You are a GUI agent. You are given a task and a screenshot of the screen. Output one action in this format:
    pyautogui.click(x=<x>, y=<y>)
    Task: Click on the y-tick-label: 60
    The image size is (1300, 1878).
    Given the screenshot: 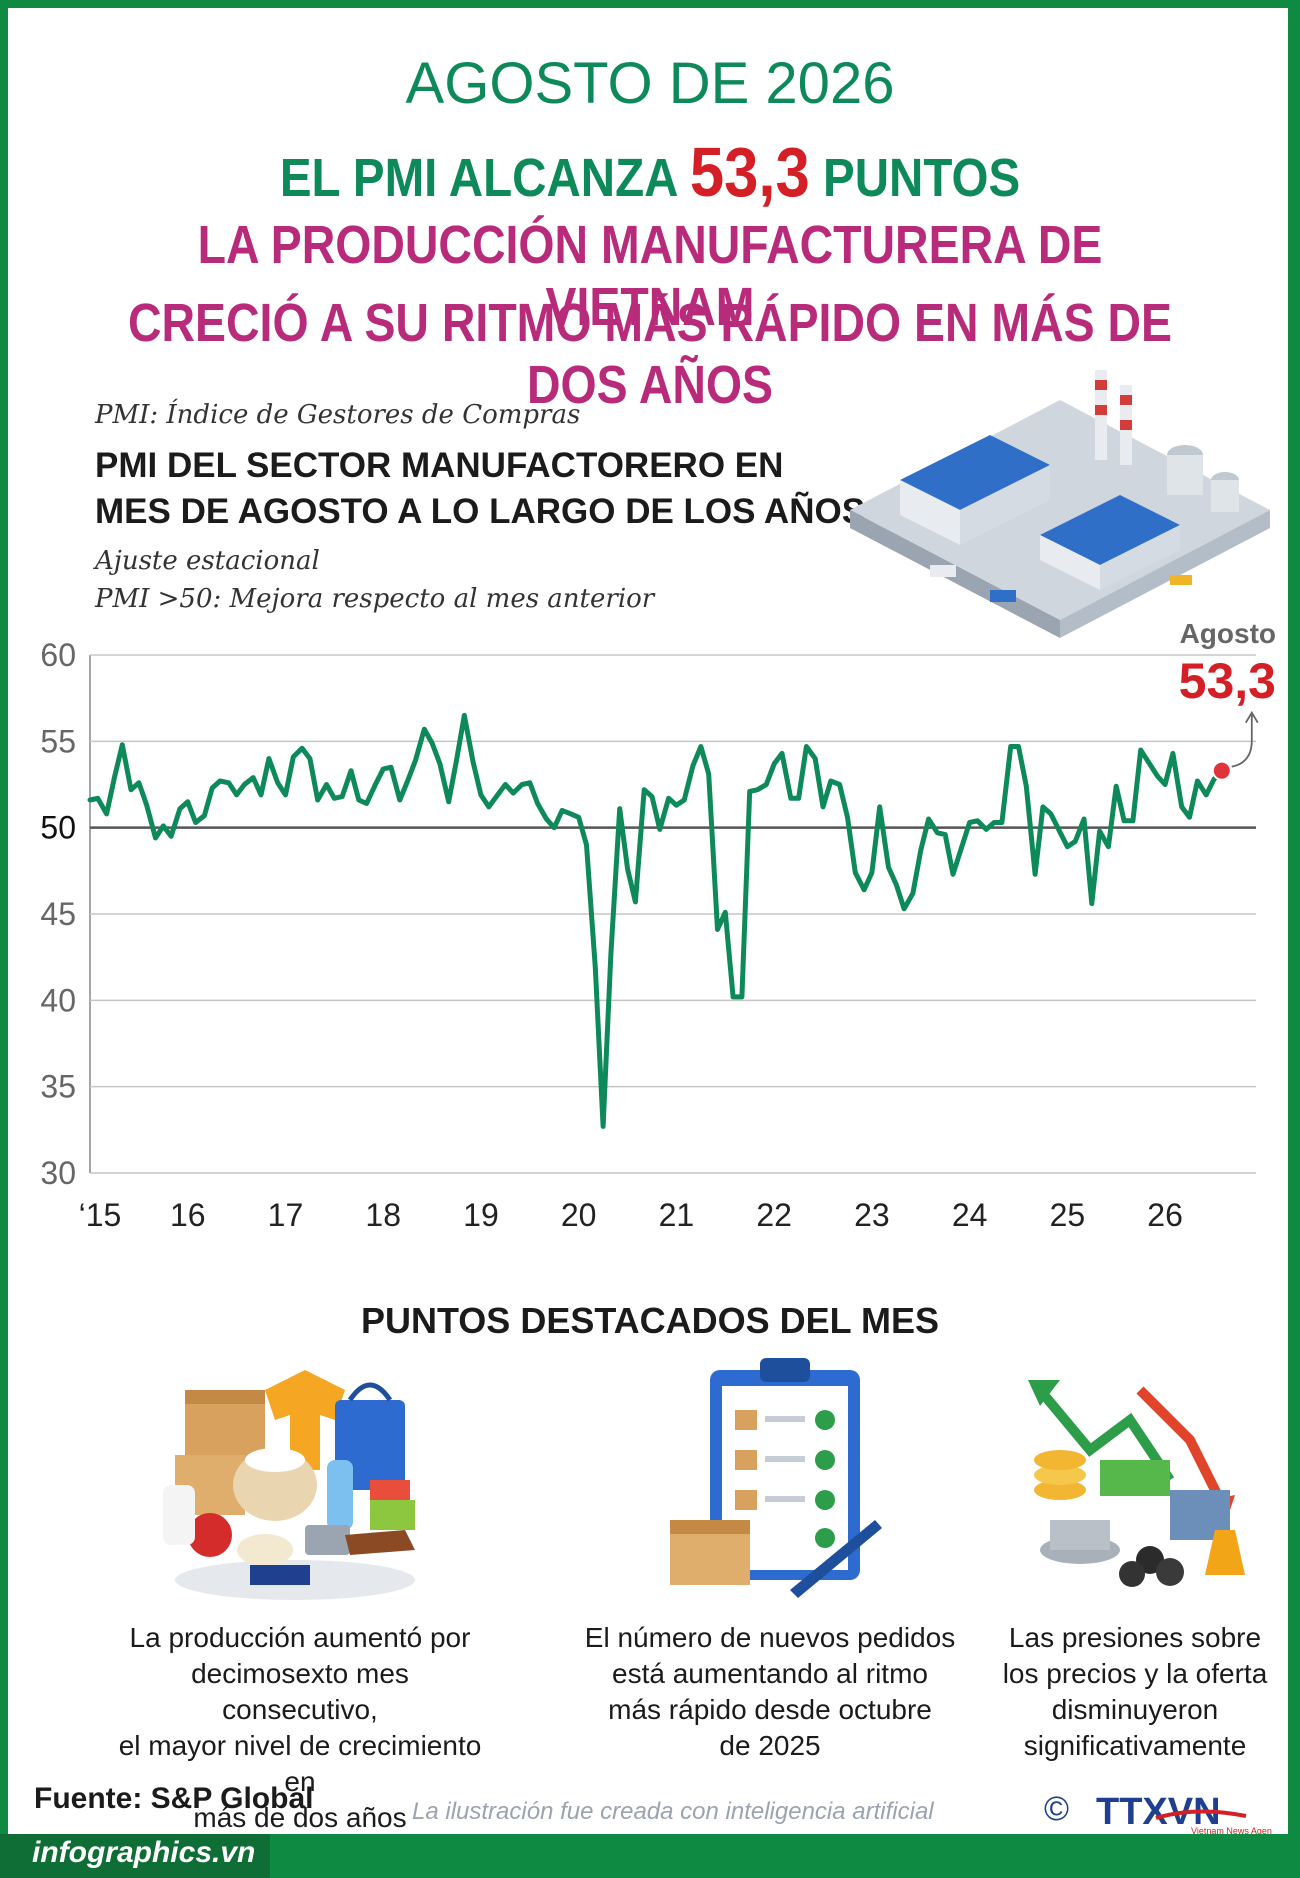 What is the action you would take?
    pyautogui.click(x=58, y=655)
    